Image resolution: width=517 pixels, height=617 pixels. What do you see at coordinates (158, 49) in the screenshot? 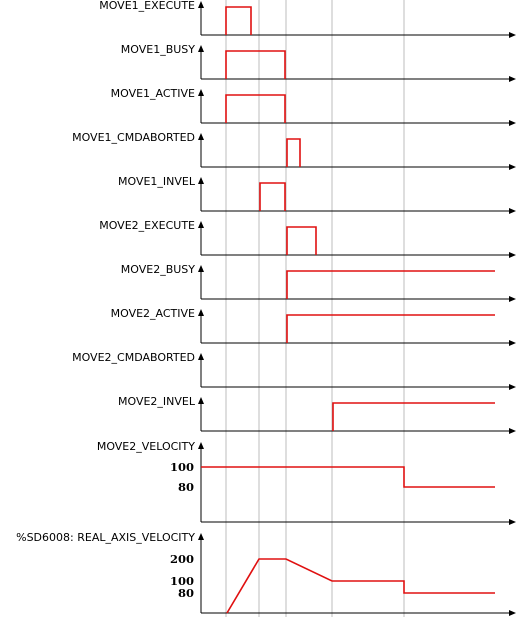
I see `signal-label: MOVE1_BUSY` at bounding box center [158, 49].